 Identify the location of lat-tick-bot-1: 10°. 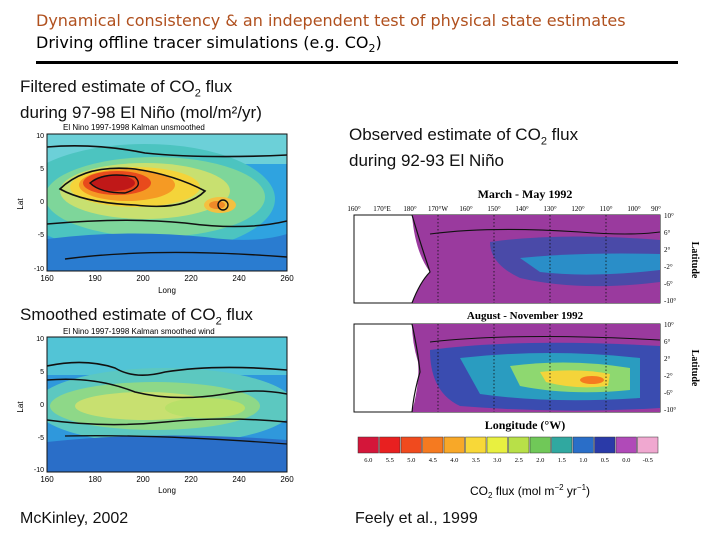
(669, 325).